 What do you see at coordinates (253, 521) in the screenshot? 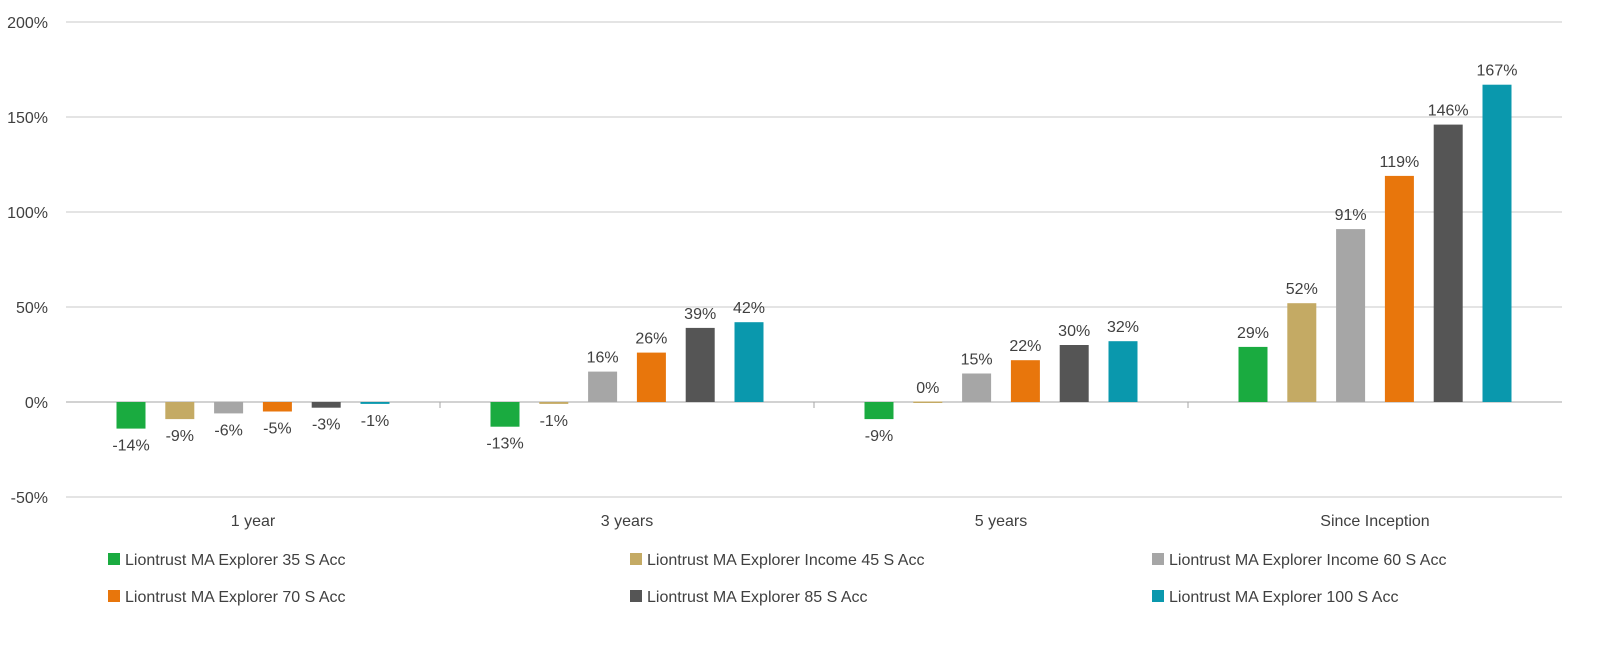
I see `category-label: 1 year` at bounding box center [253, 521].